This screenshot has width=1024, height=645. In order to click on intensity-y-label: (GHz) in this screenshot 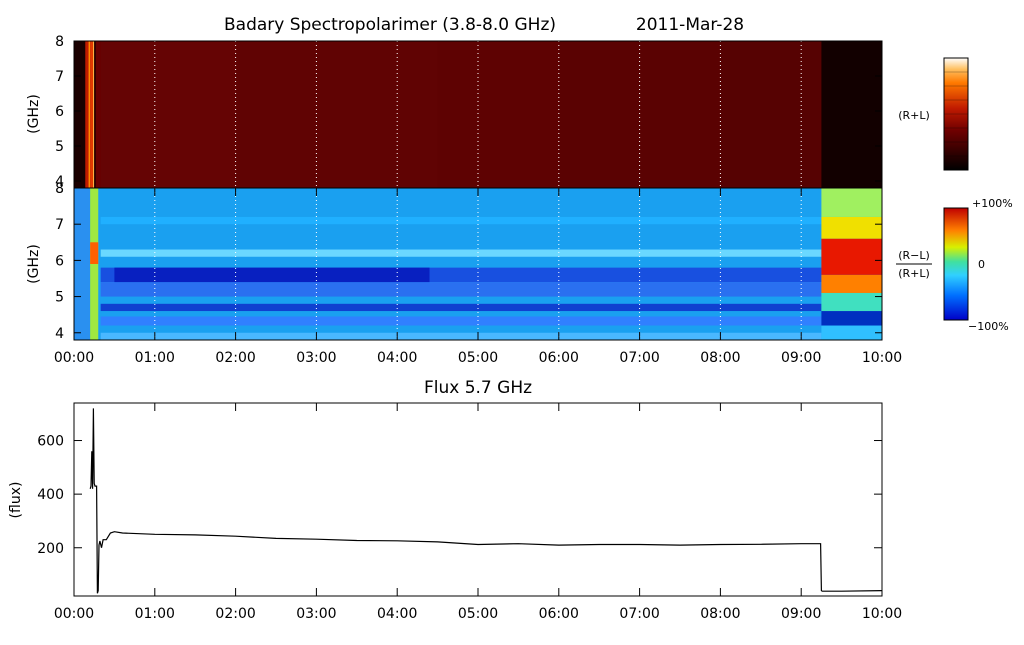, I will do `click(34, 114)`.